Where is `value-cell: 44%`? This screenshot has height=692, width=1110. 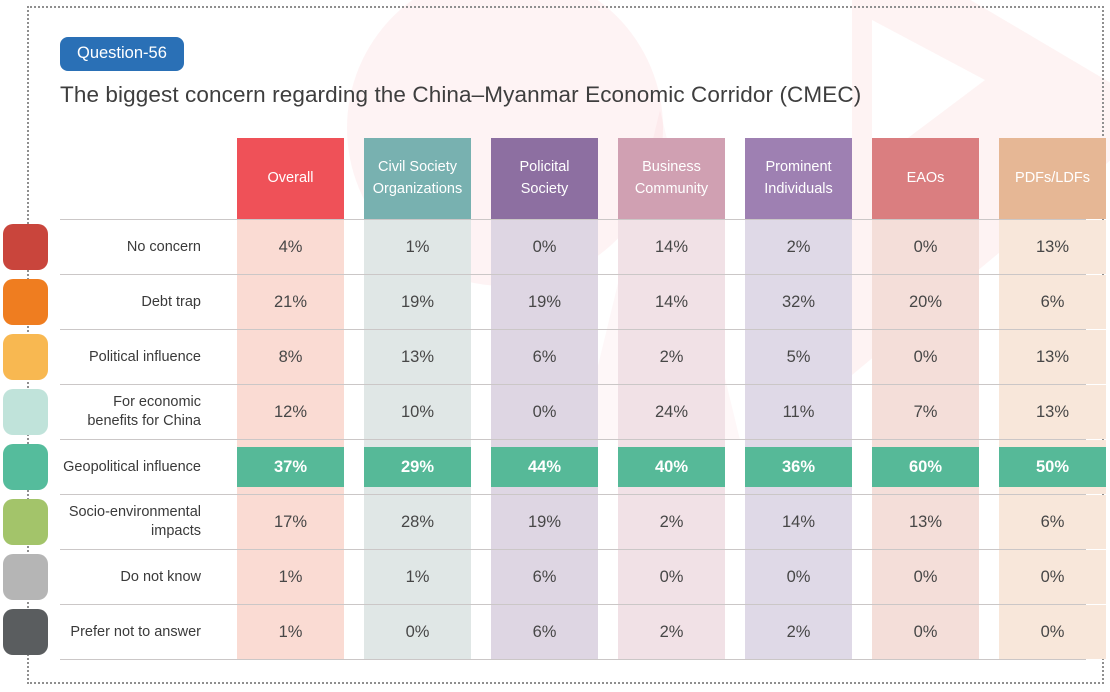 value-cell: 44% is located at coordinates (544, 467).